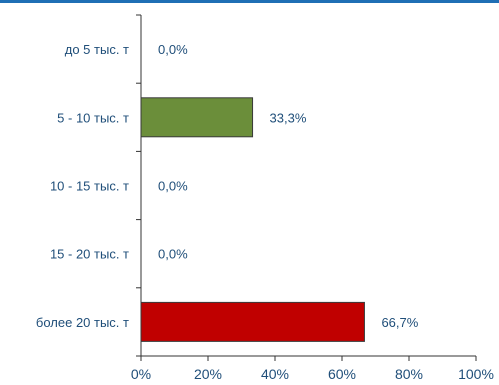 This screenshot has height=385, width=499. What do you see at coordinates (93, 117) in the screenshot?
I see `category-label: 5 - 10 тыс. т` at bounding box center [93, 117].